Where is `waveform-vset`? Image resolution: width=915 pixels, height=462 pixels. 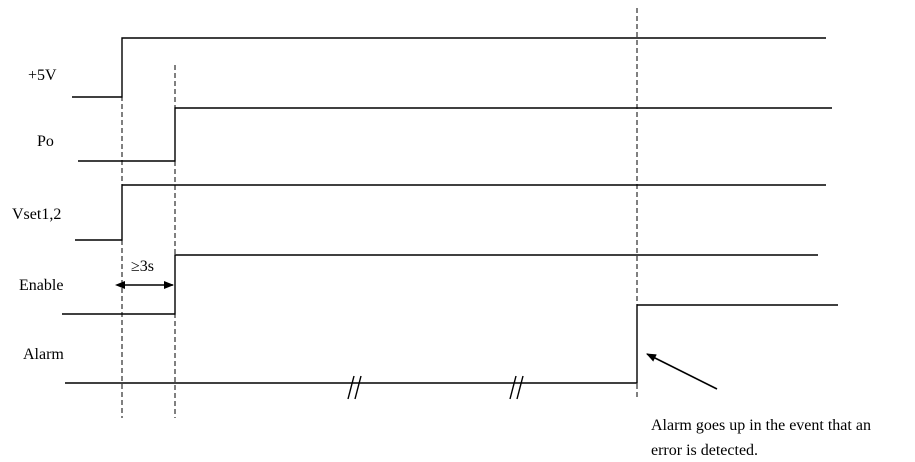
waveform-vset is located at coordinates (450, 212).